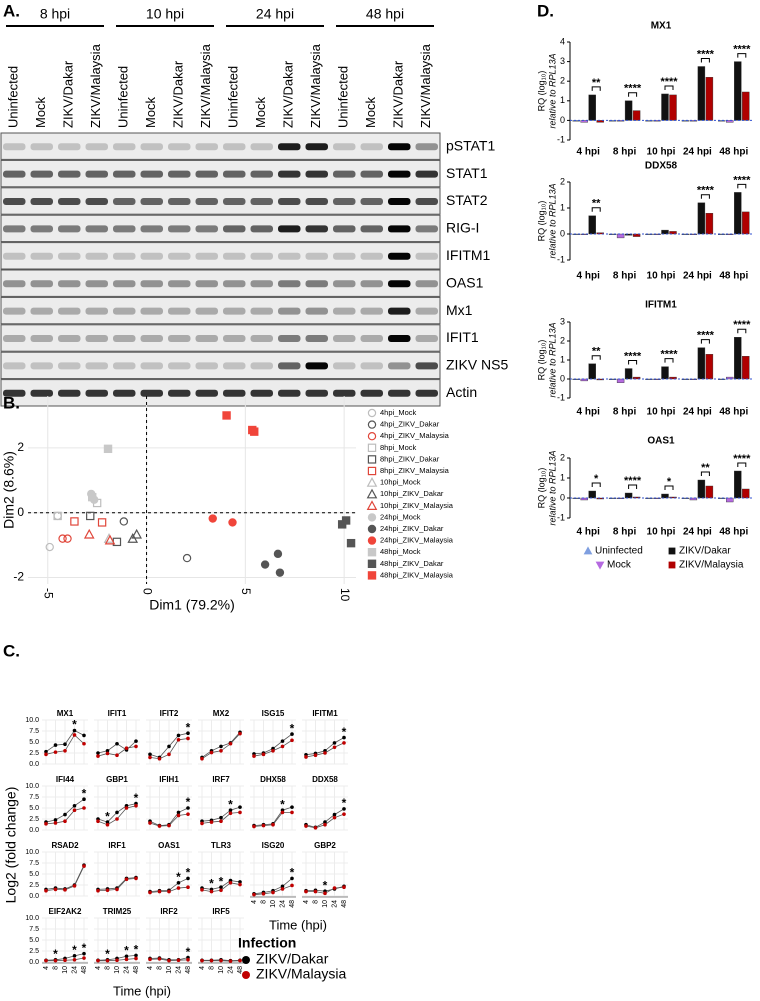 The width and height of the screenshot is (760, 1001). What do you see at coordinates (412, 493) in the screenshot?
I see `legend-label: 10hpi_ZIKV_Dakar` at bounding box center [412, 493].